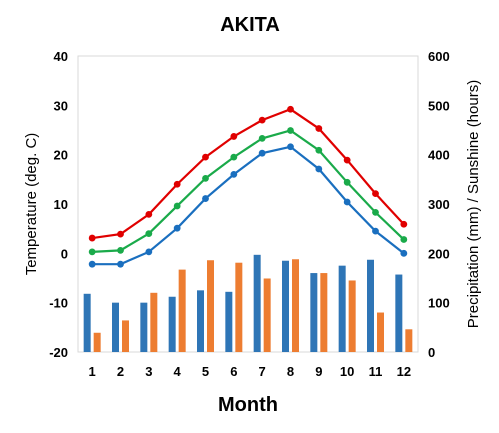  What do you see at coordinates (262, 371) in the screenshot?
I see `x-tick-label: 7` at bounding box center [262, 371].